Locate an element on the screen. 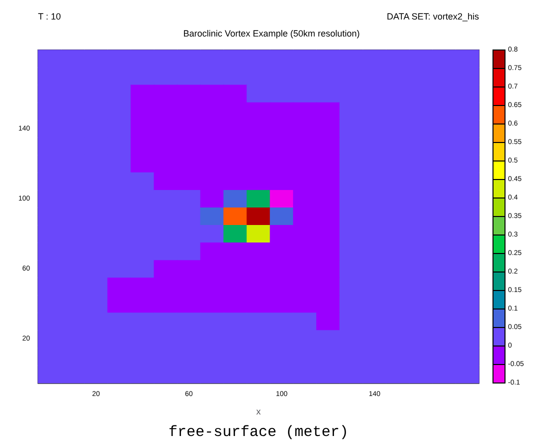 This screenshot has height=446, width=543. color-bar-title: free-surface (meter) is located at coordinates (258, 432).